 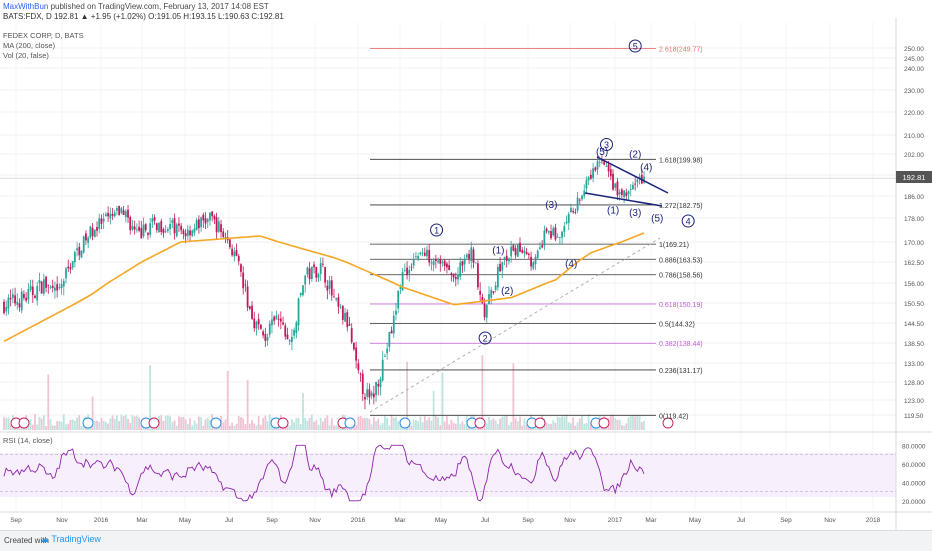 I want to click on vol-legend: Vol (20, false), so click(x=26, y=55).